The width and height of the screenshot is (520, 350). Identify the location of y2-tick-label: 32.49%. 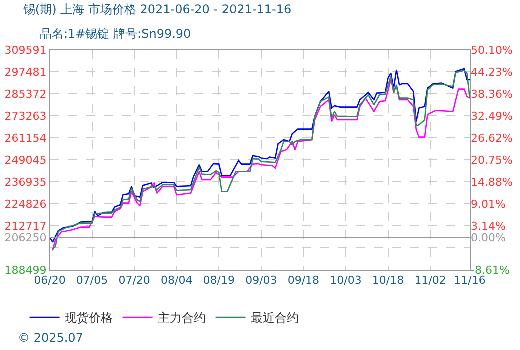
(492, 116).